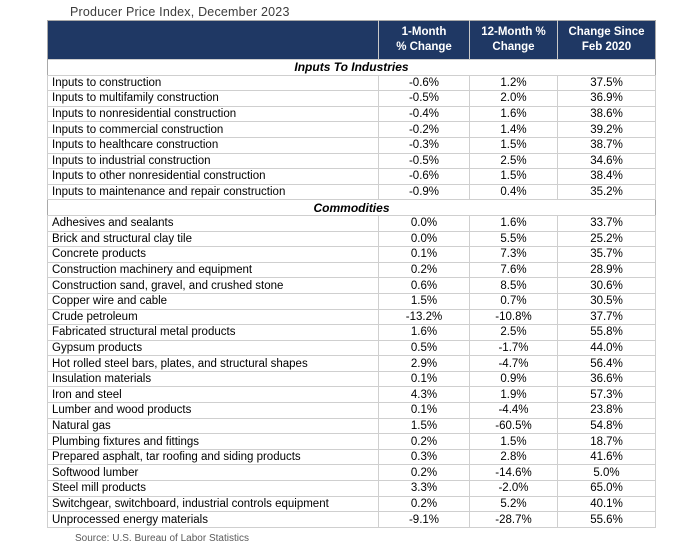  Describe the element at coordinates (513, 223) in the screenshot. I see `value-cell: 1.6%` at that location.